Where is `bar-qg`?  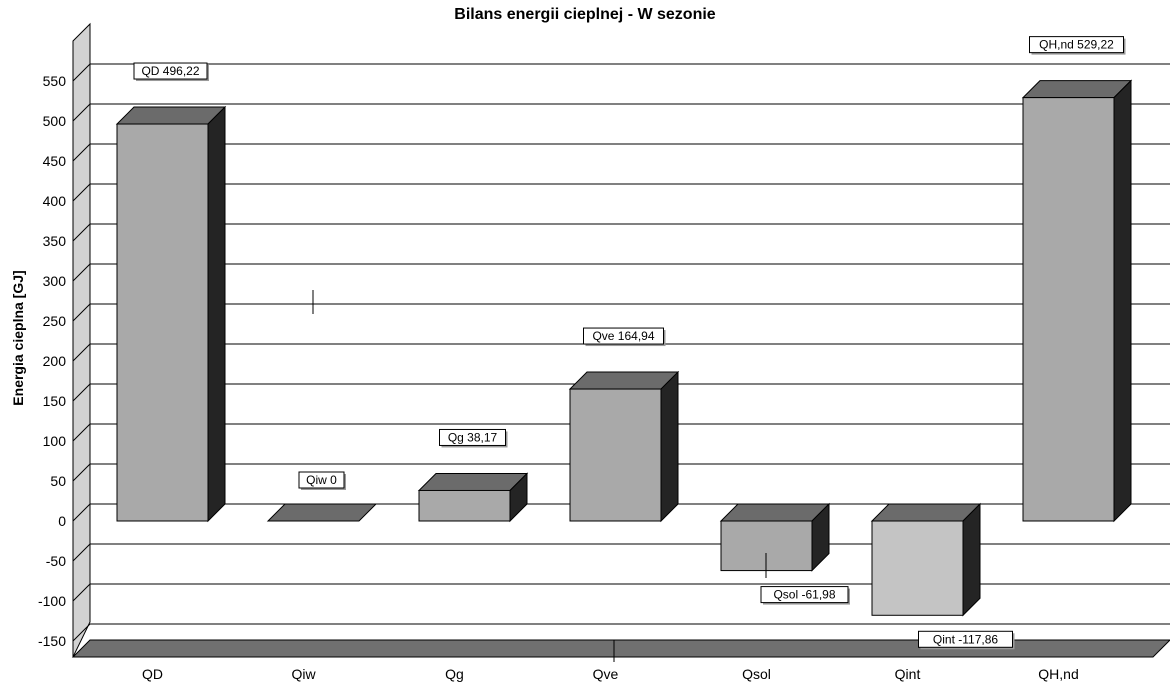 bar-qg is located at coordinates (473, 497).